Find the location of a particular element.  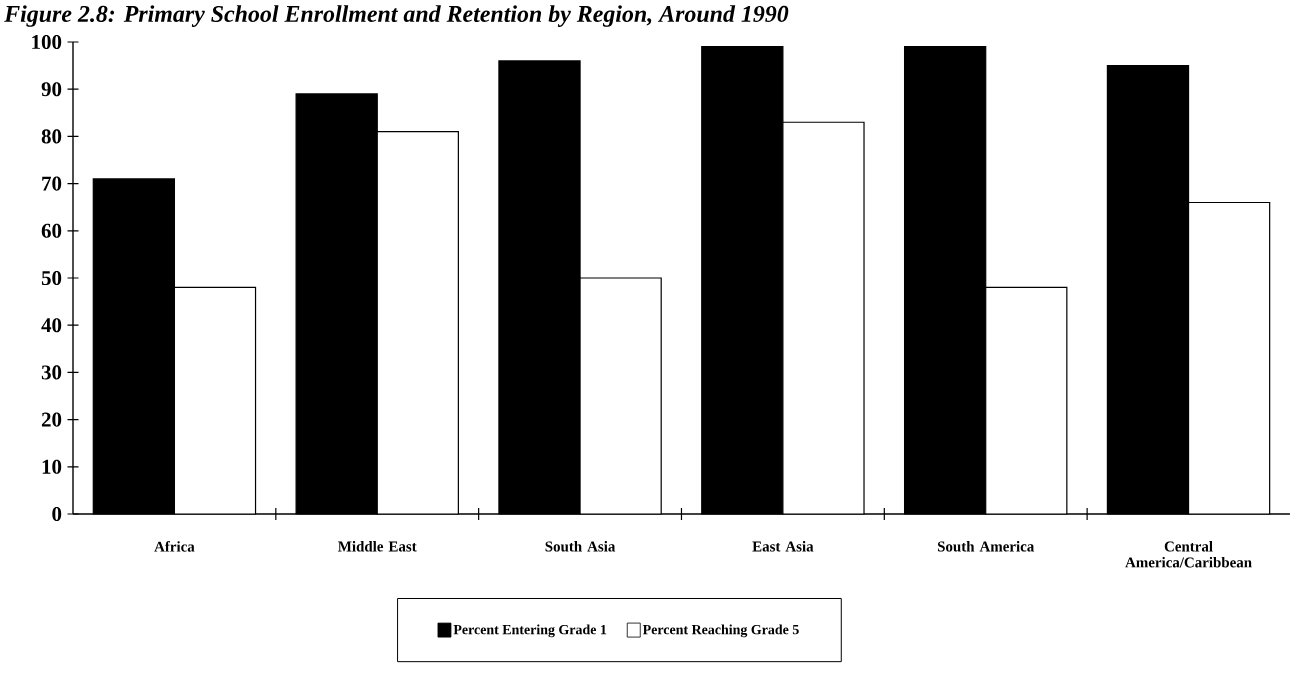

y-tick-label: 10 is located at coordinates (52, 466).